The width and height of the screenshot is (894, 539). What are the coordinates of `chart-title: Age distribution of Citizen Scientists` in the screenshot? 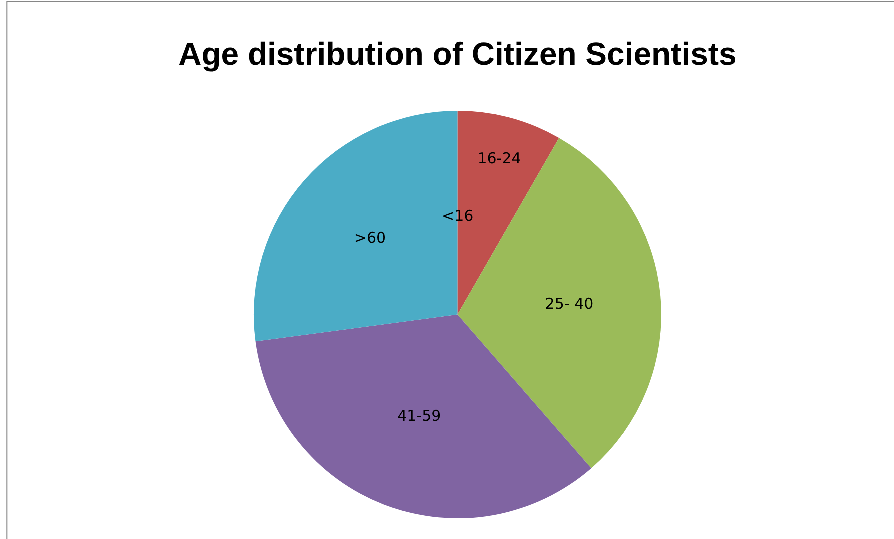 It's located at (457, 54).